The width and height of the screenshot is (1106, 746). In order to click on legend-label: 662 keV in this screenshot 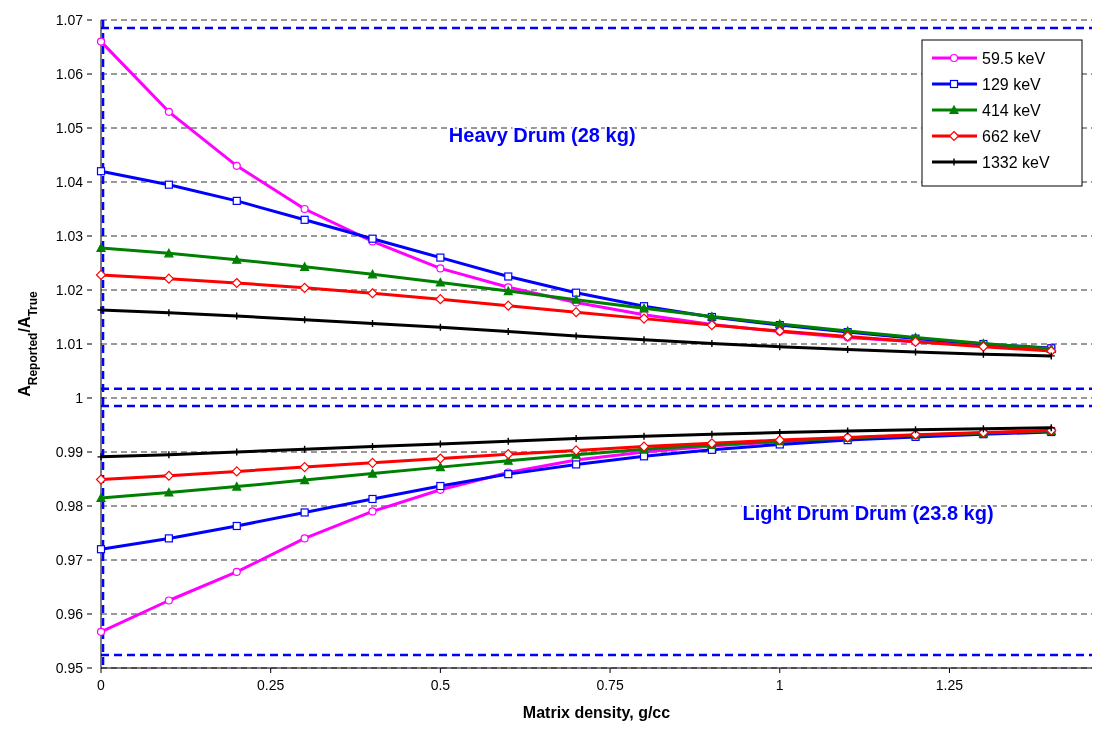, I will do `click(1012, 136)`.